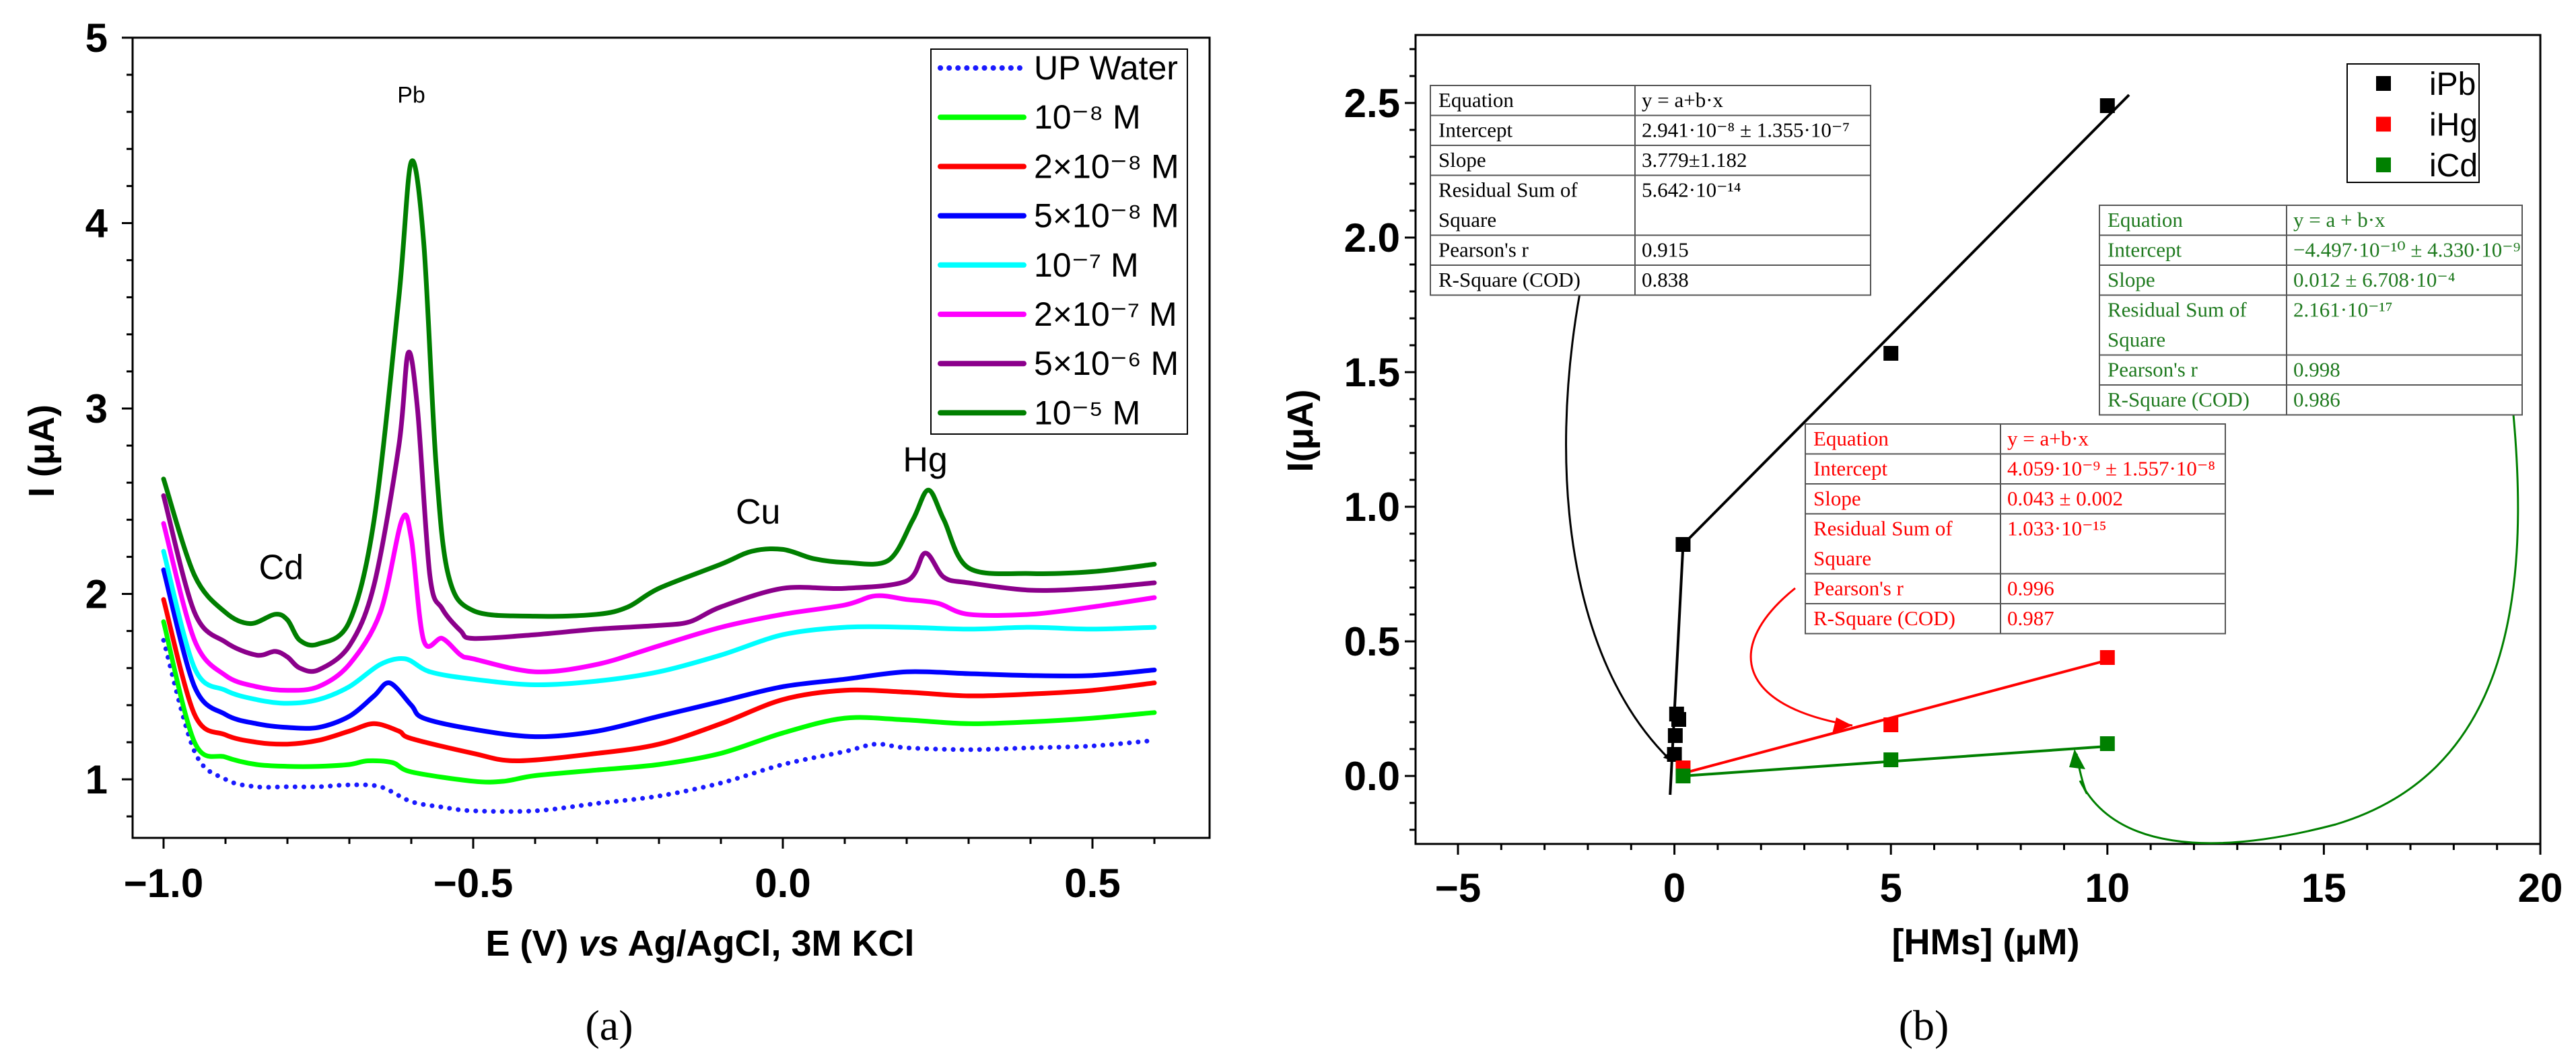  I want to click on table-row-value: 3.779±1.182, so click(1694, 160).